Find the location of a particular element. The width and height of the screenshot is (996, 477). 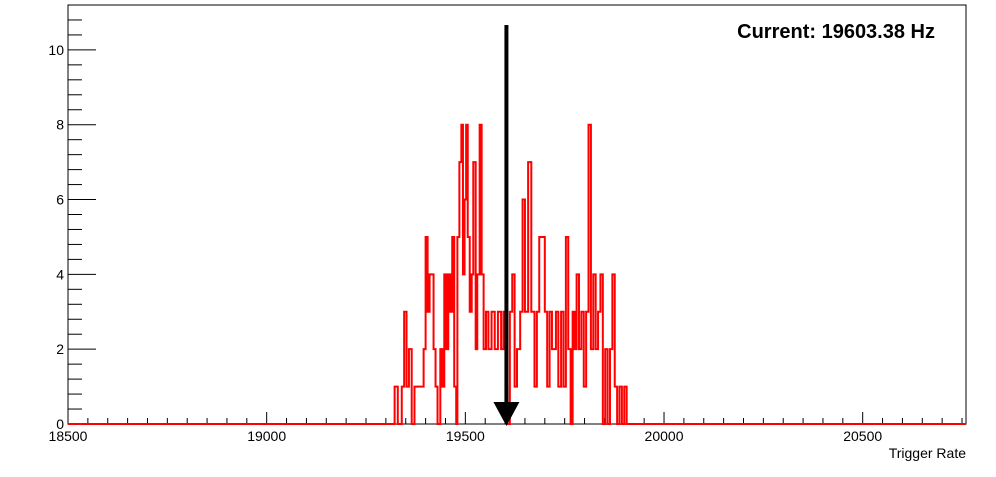

x-tick-label: 20000 is located at coordinates (664, 436).